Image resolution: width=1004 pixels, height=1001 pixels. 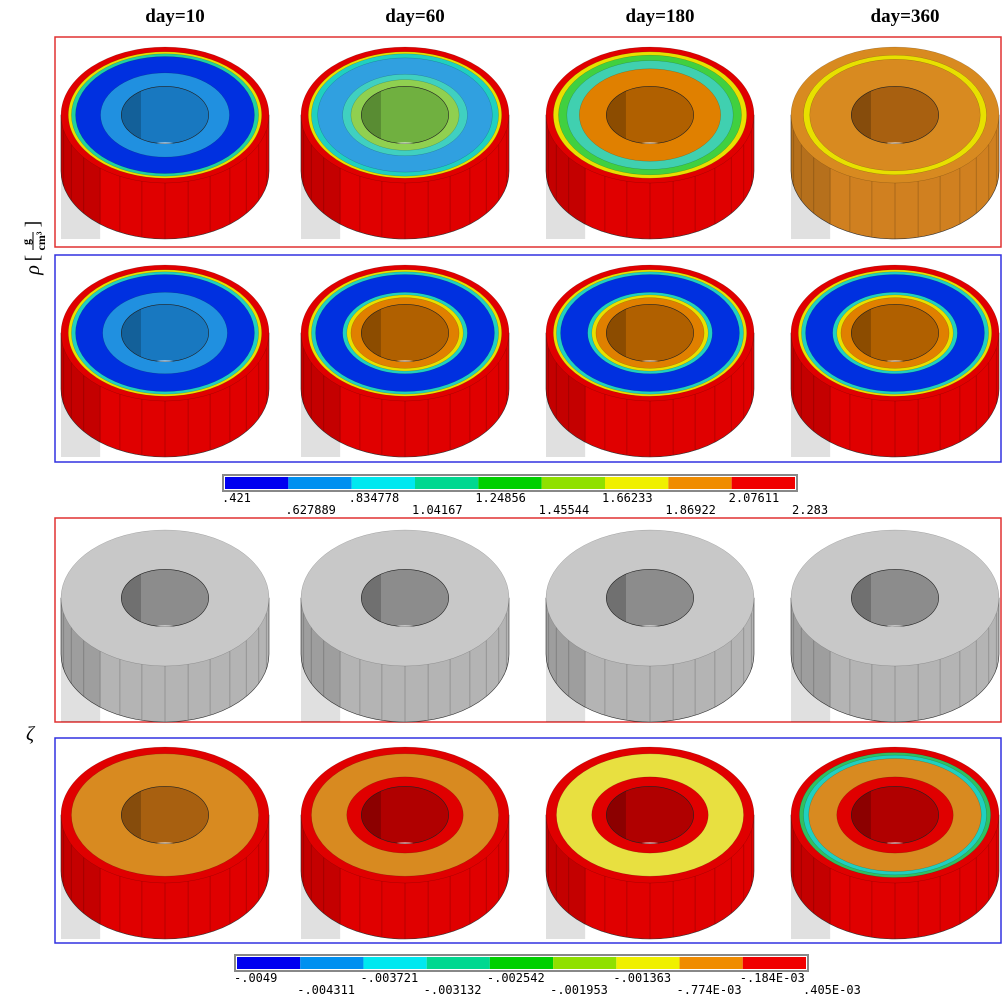 I want to click on colorbar-label: 1.45544, so click(x=564, y=510).